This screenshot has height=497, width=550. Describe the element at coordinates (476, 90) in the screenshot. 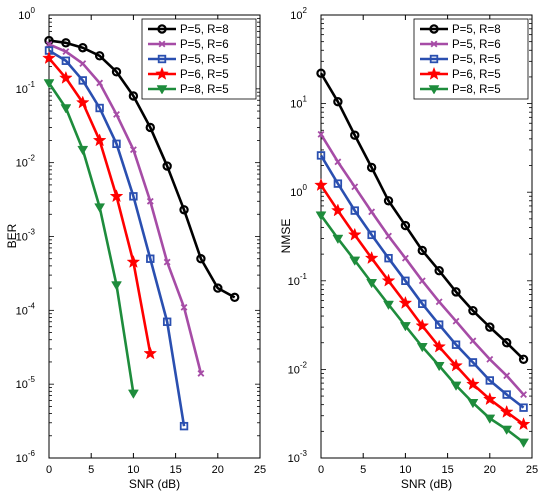

I see `legend-label: P=8, R=5` at that location.